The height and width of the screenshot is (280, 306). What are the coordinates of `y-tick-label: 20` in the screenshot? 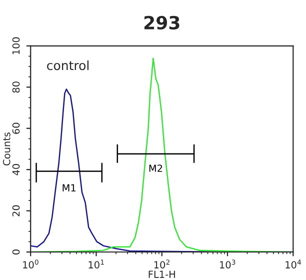 It's located at (16, 210).